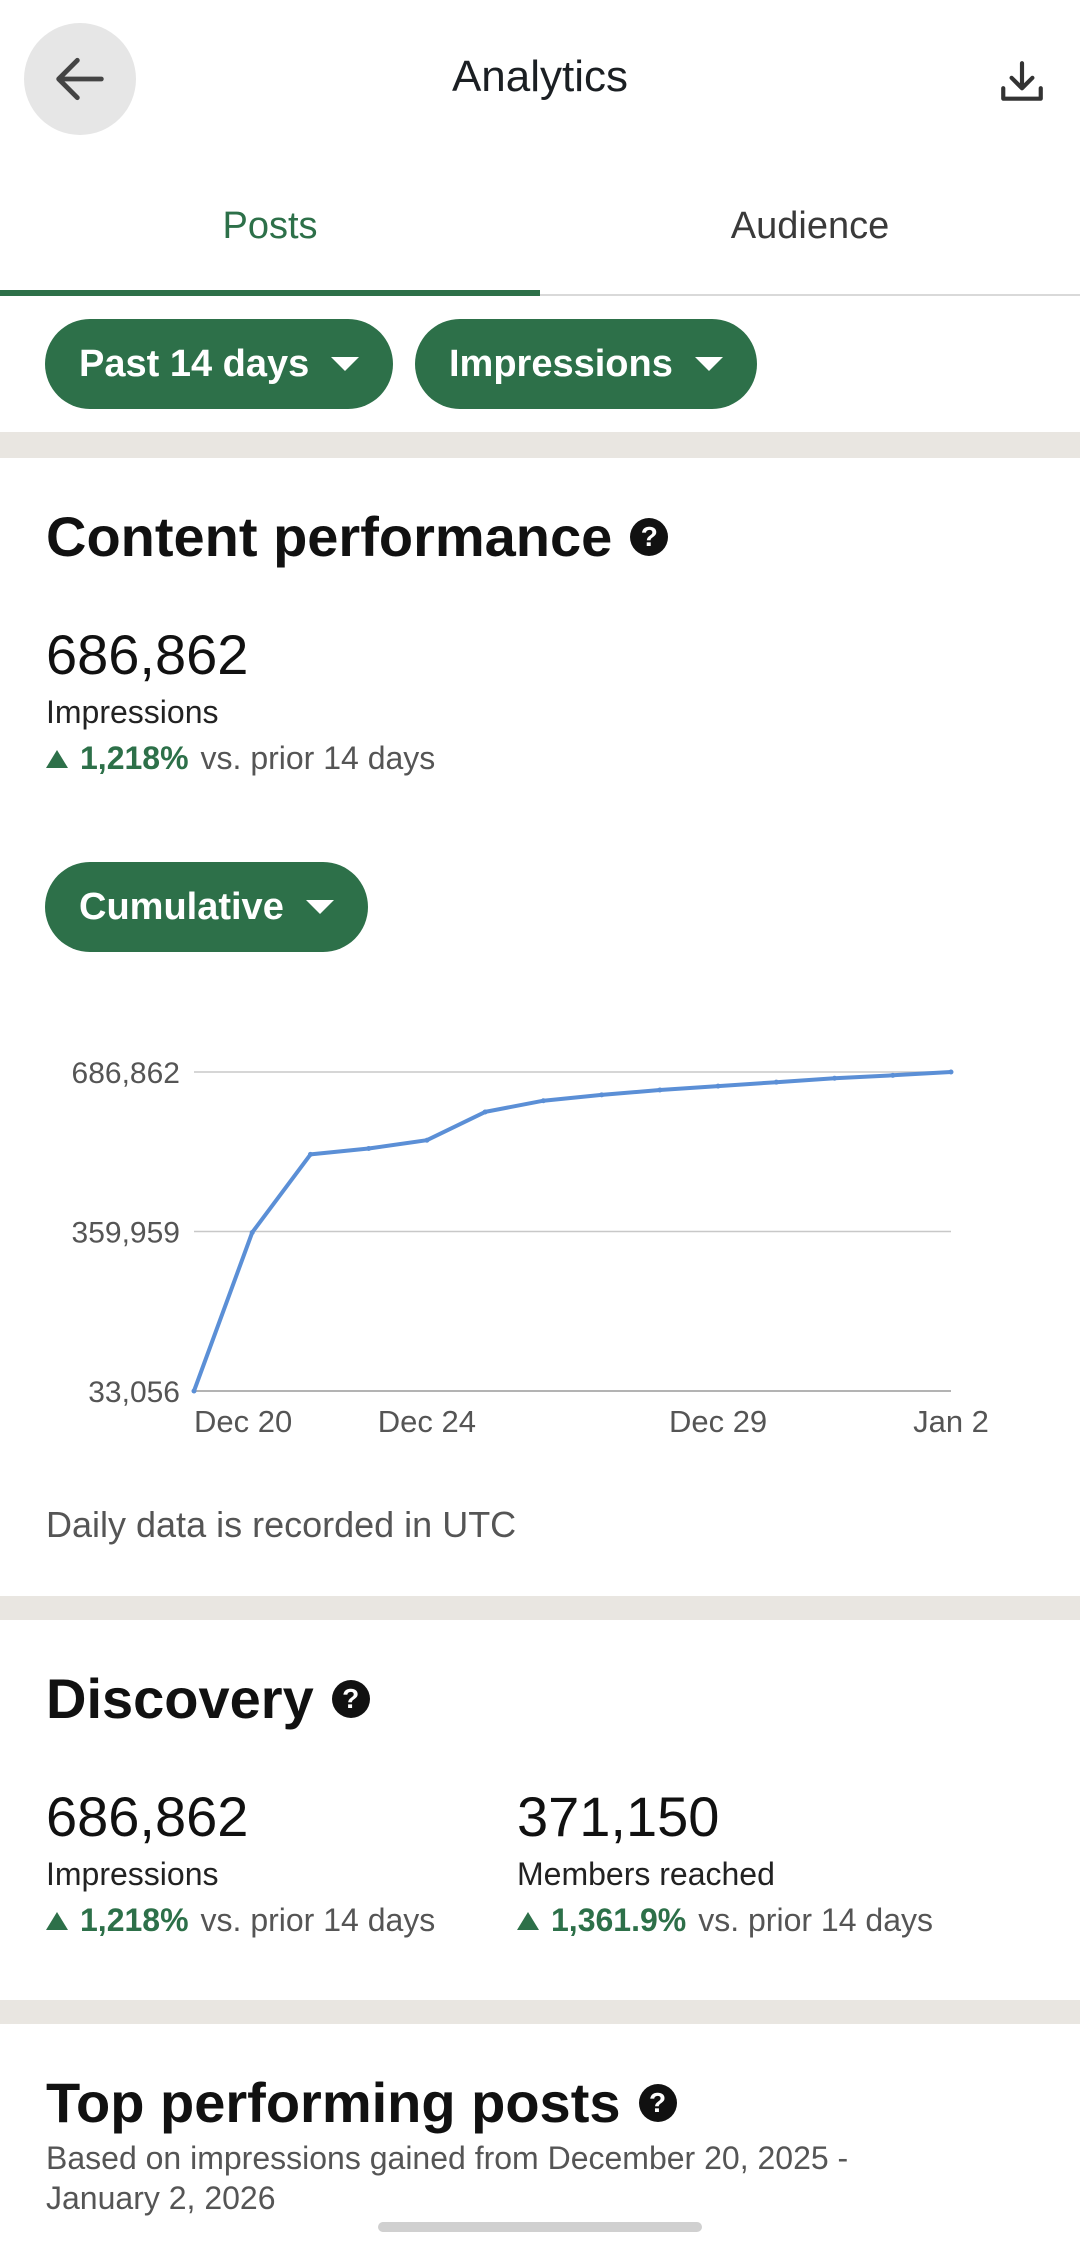 The image size is (1080, 2248). Describe the element at coordinates (718, 1421) in the screenshot. I see `x-tick-label: Dec 29` at that location.